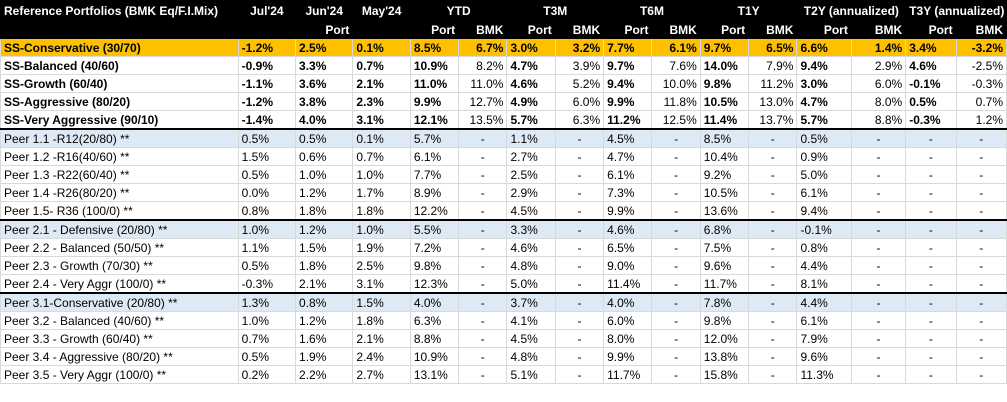 This screenshot has width=1007, height=402. What do you see at coordinates (324, 247) in the screenshot?
I see `table-cell: 1.5%` at bounding box center [324, 247].